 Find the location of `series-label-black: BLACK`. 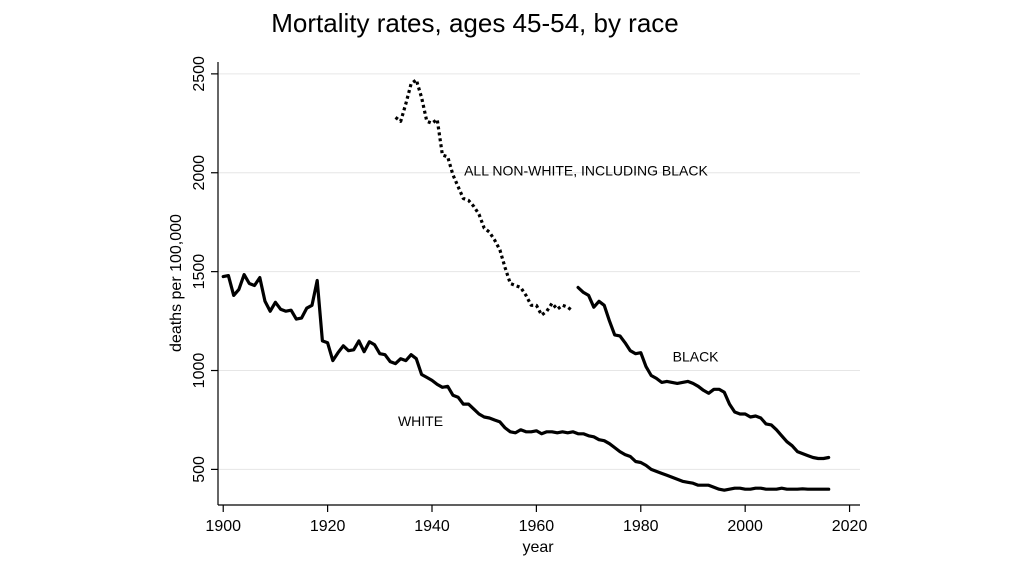

series-label-black: BLACK is located at coordinates (696, 357).